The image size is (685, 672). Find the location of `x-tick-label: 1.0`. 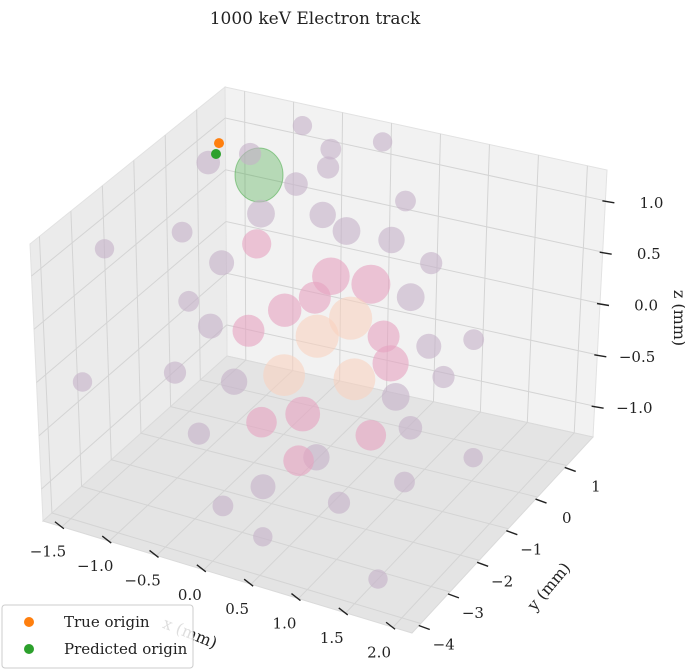

x-tick-label: 1.0 is located at coordinates (285, 624).